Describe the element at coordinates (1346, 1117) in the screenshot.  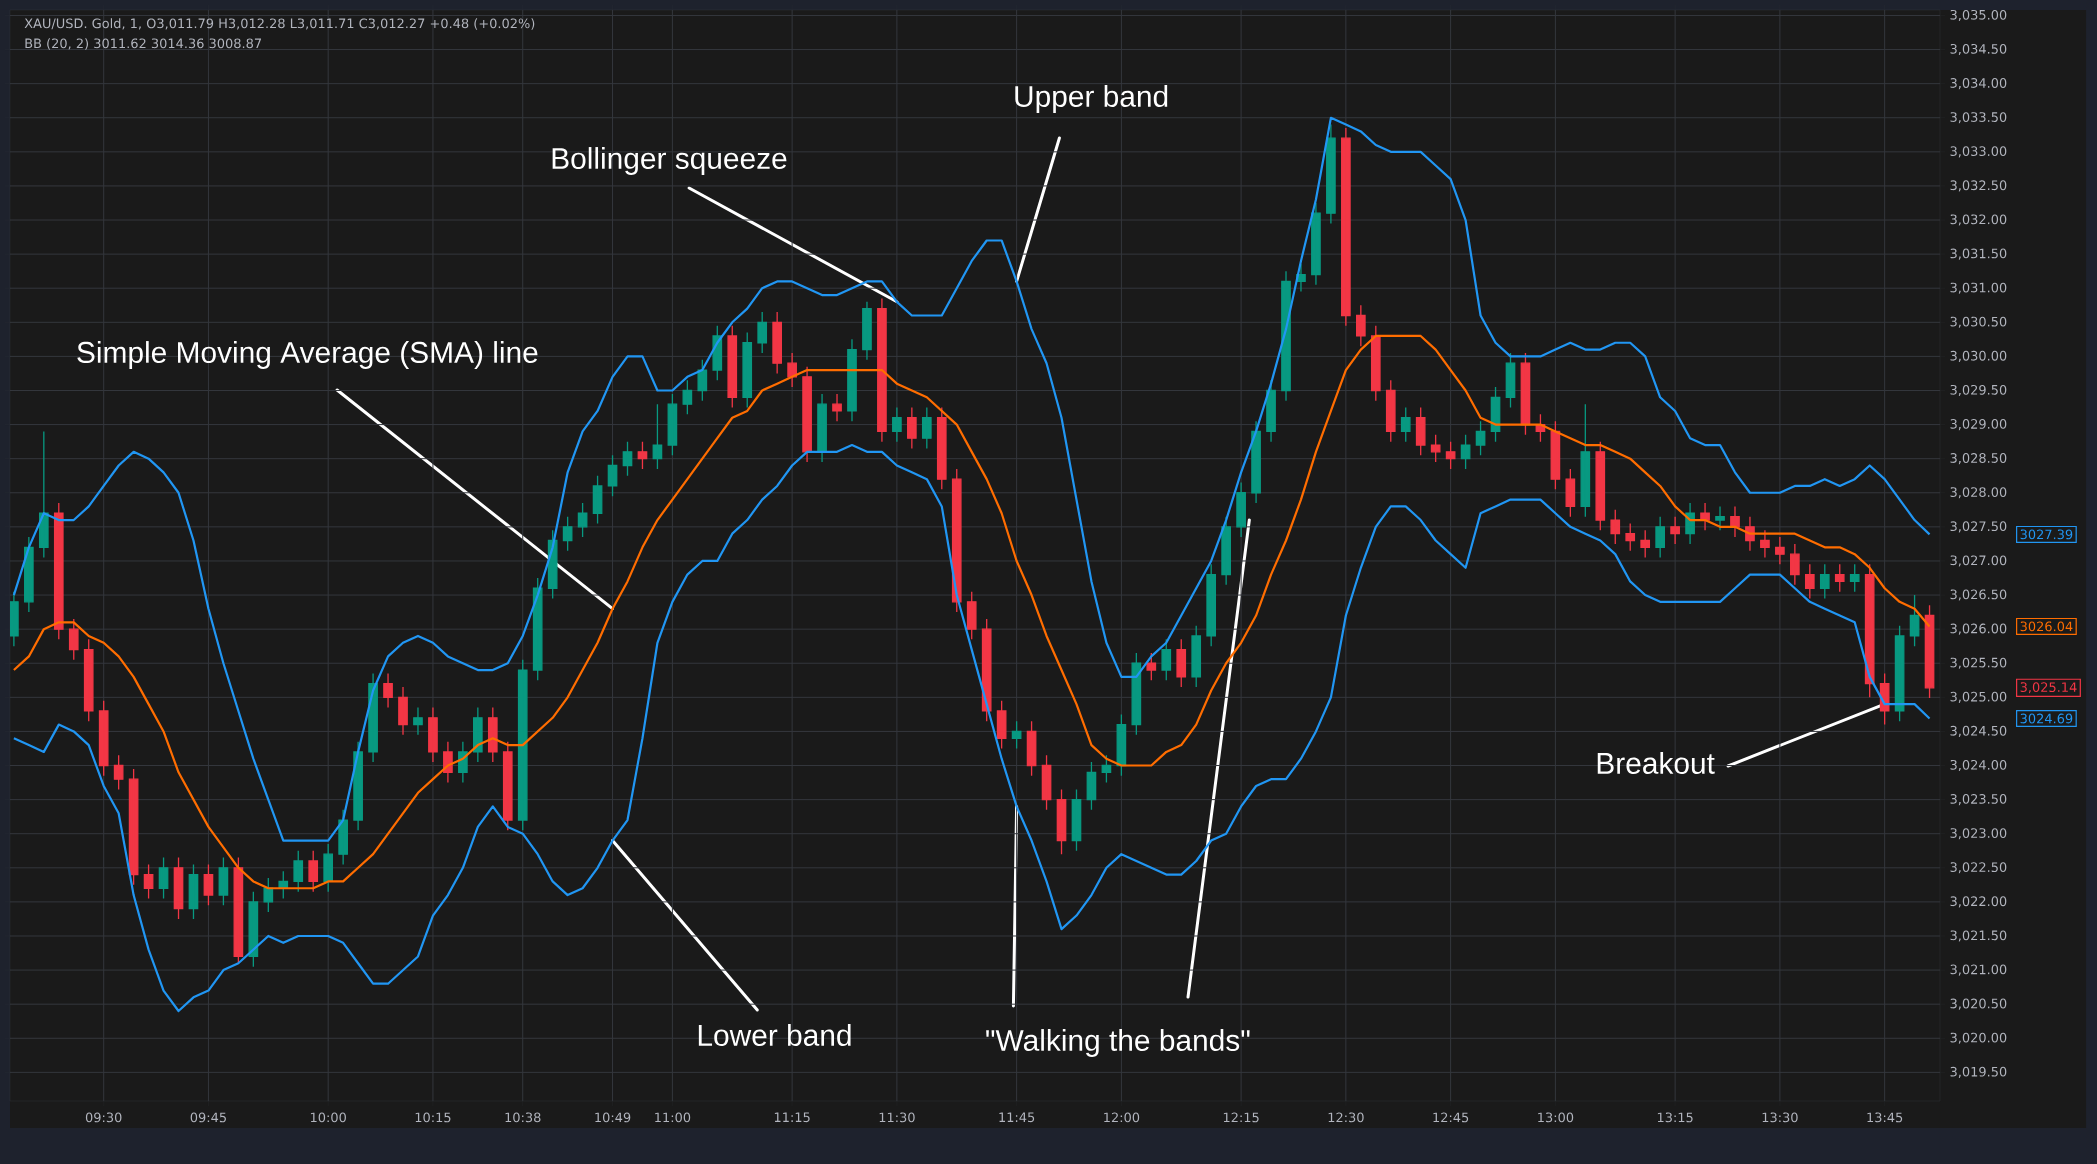
I see `x-tick-label: 12:30` at that location.